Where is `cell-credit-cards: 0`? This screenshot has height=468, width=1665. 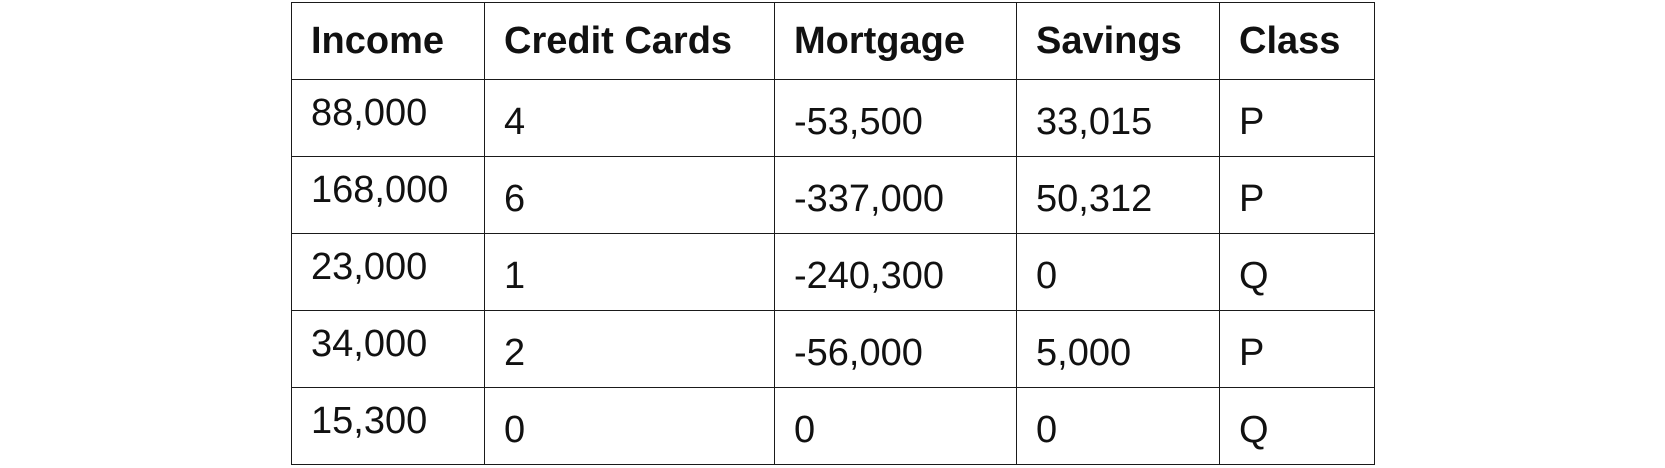
cell-credit-cards: 0 is located at coordinates (629, 426).